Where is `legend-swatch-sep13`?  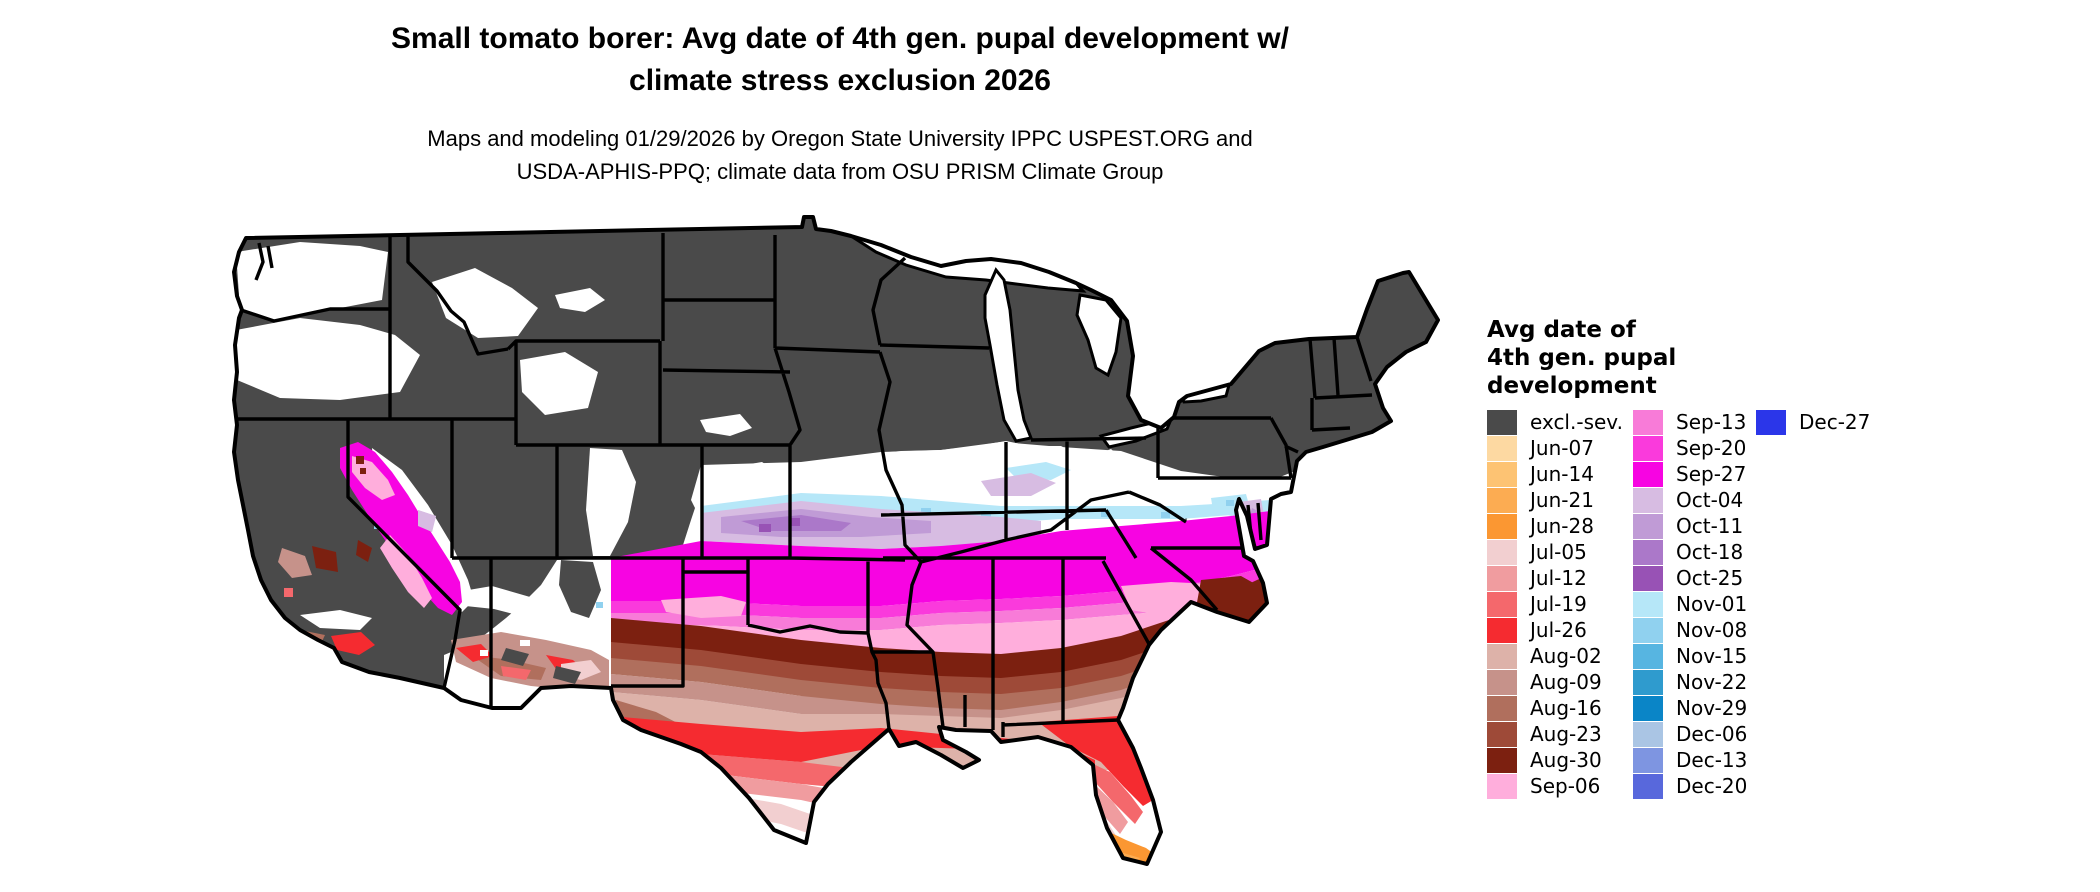
legend-swatch-sep13 is located at coordinates (1648, 422).